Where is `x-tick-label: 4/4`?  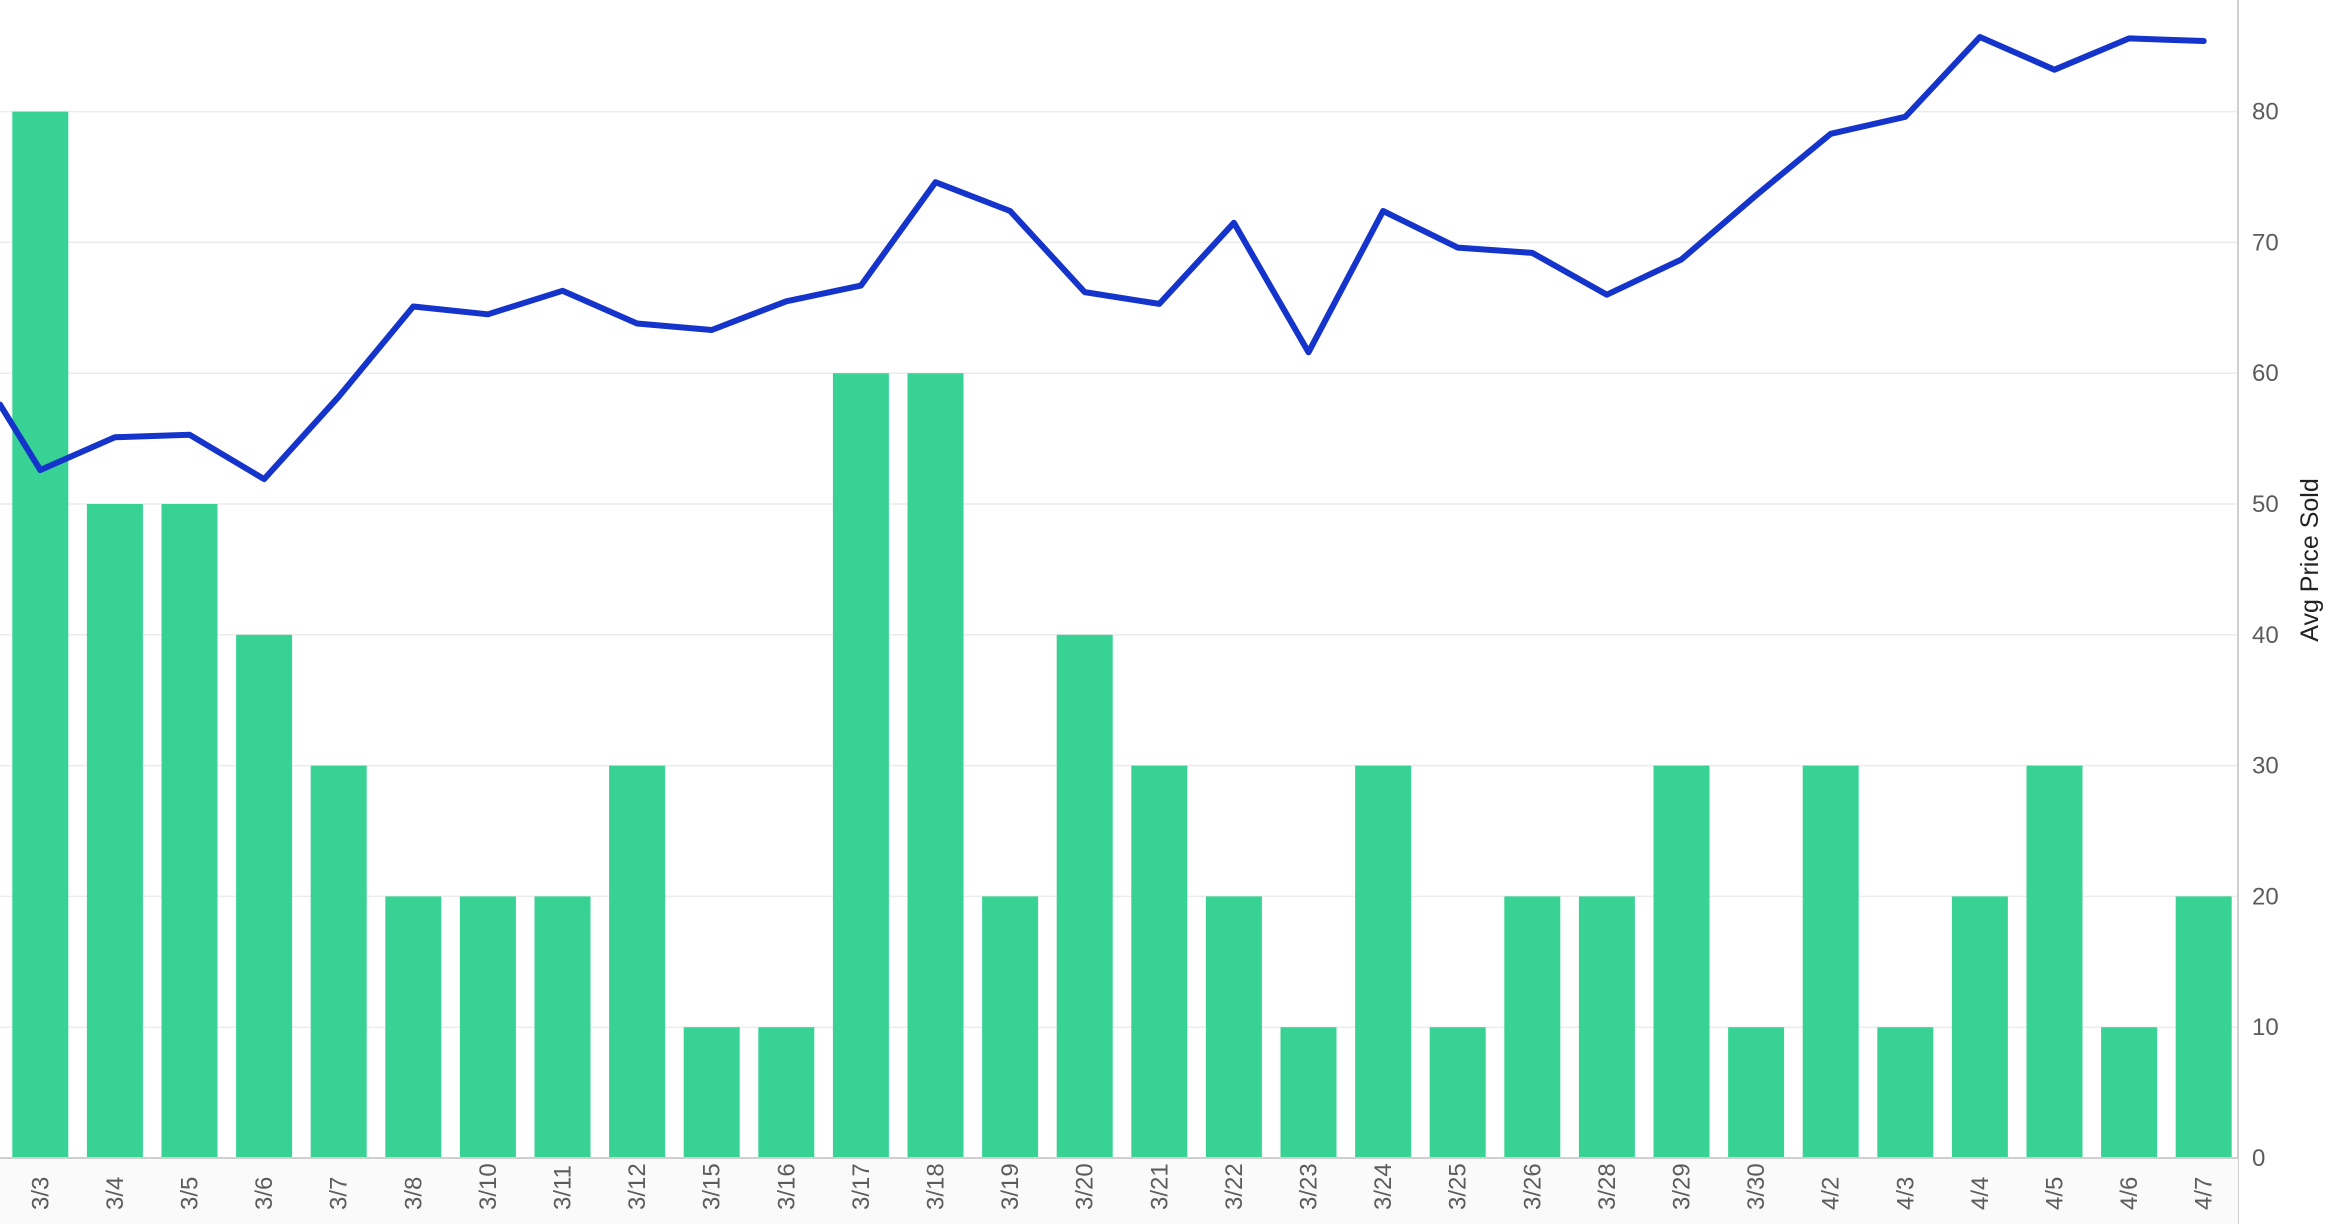
x-tick-label: 4/4 is located at coordinates (1980, 1193).